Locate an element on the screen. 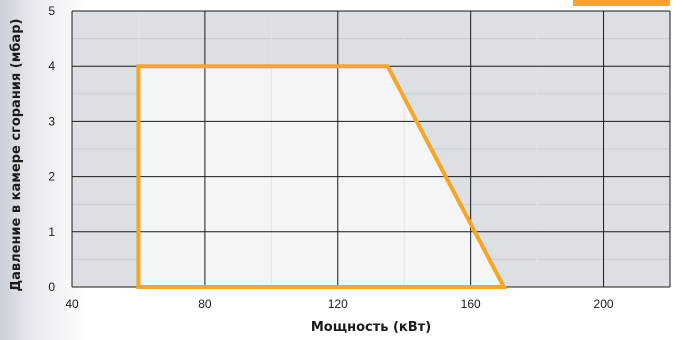 This screenshot has height=340, width=685. corner-accent-tab is located at coordinates (621, 3).